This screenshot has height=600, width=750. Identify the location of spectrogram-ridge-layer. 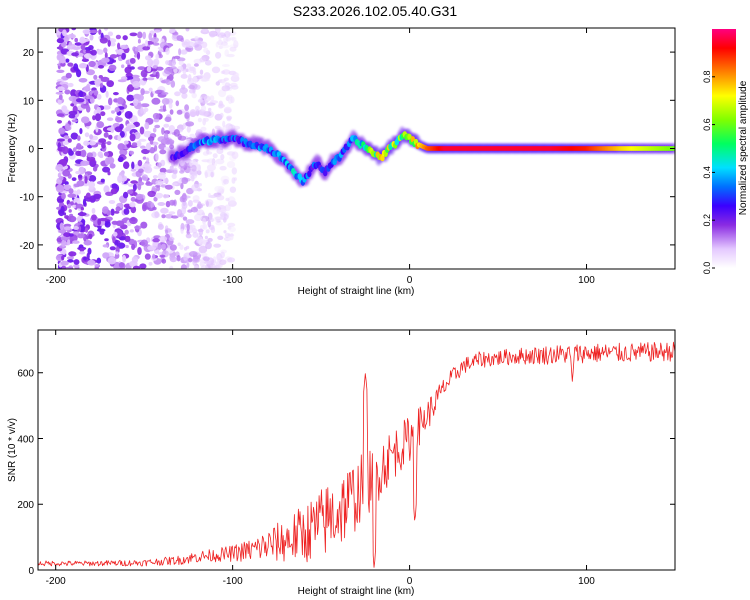
(421, 157).